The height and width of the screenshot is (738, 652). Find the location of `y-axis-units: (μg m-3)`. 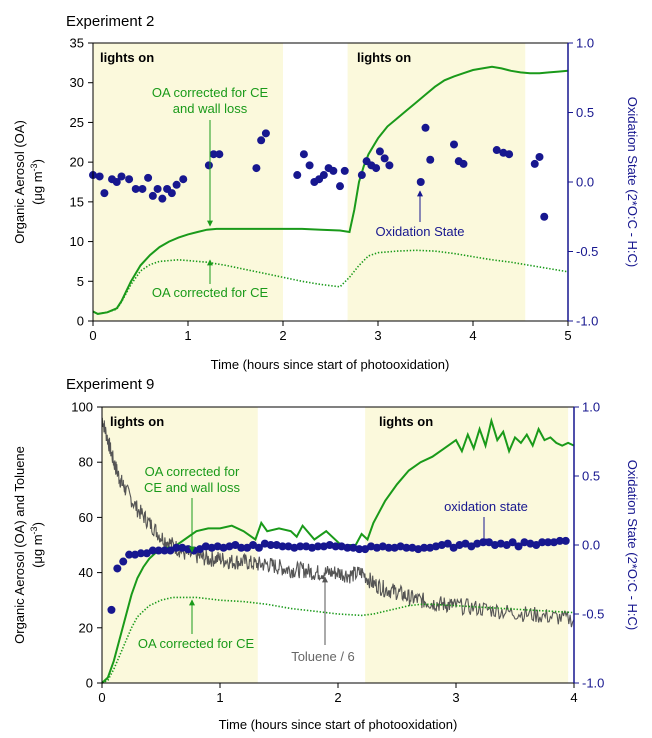

y-axis-units: (μg m-3) is located at coordinates (37, 182).